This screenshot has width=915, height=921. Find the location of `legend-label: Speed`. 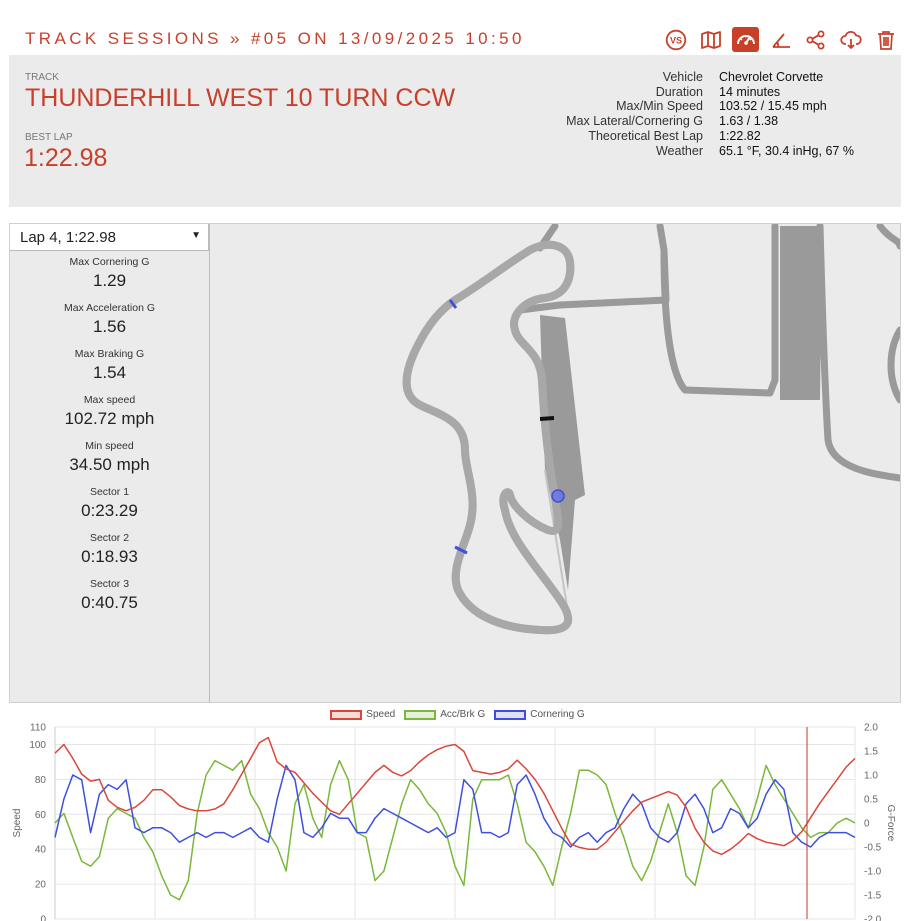

legend-label: Speed is located at coordinates (381, 714).